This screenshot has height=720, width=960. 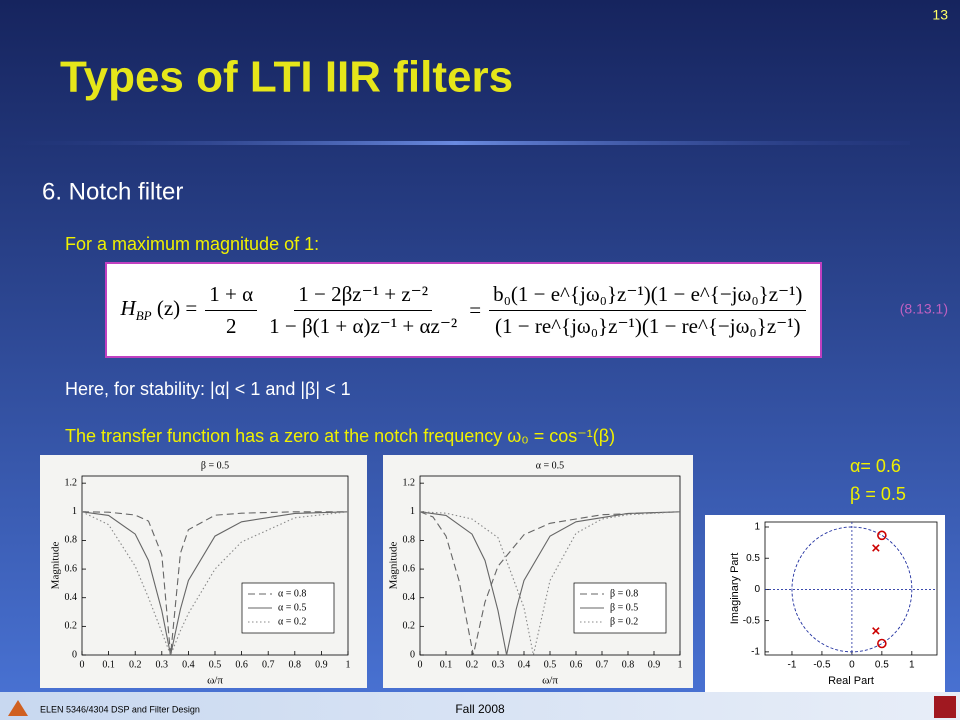 What do you see at coordinates (480, 709) in the screenshot?
I see `footer-term: Fall 2008` at bounding box center [480, 709].